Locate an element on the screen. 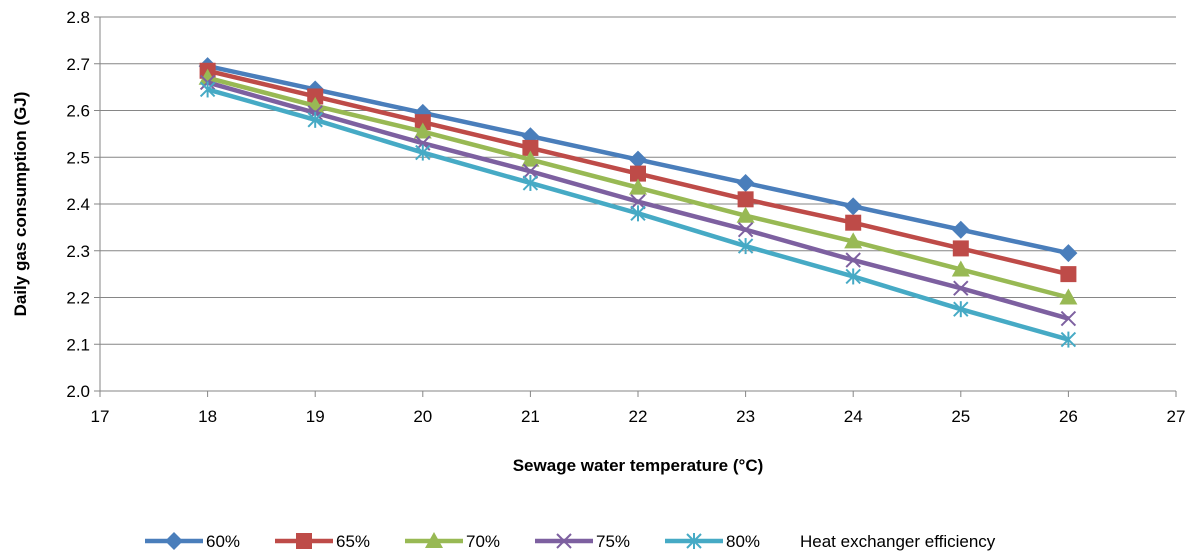 The width and height of the screenshot is (1197, 553). legend-label: 60% is located at coordinates (223, 541).